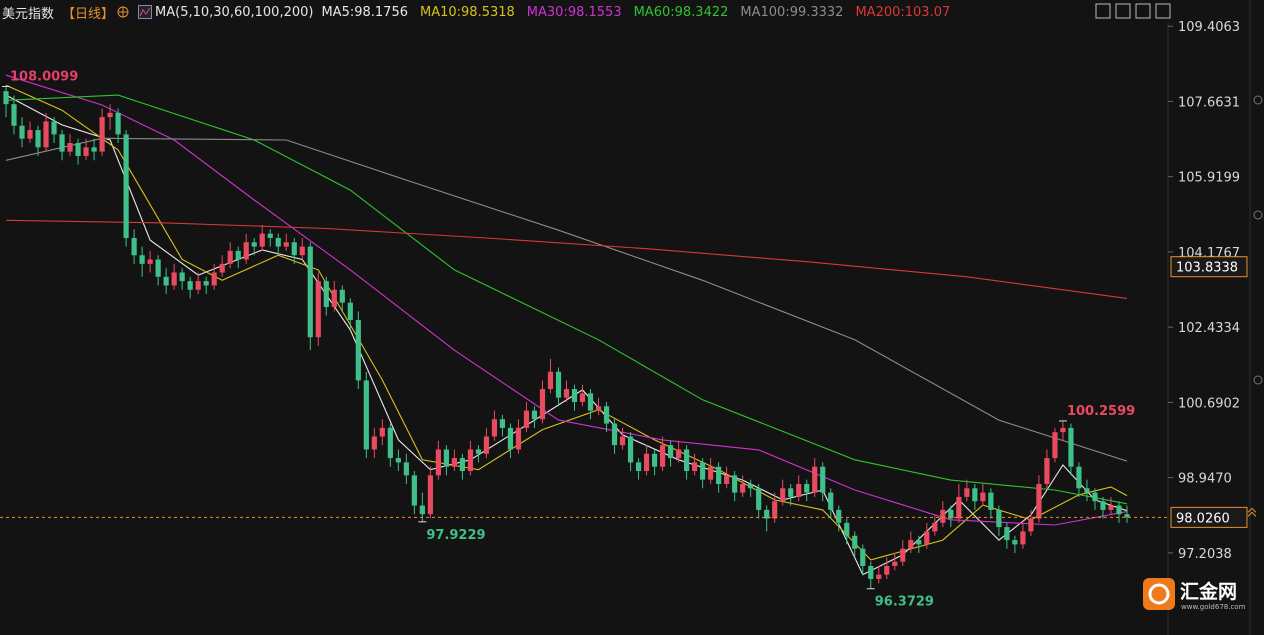 This screenshot has height=635, width=1264. I want to click on price-label-box, so click(1209, 517).